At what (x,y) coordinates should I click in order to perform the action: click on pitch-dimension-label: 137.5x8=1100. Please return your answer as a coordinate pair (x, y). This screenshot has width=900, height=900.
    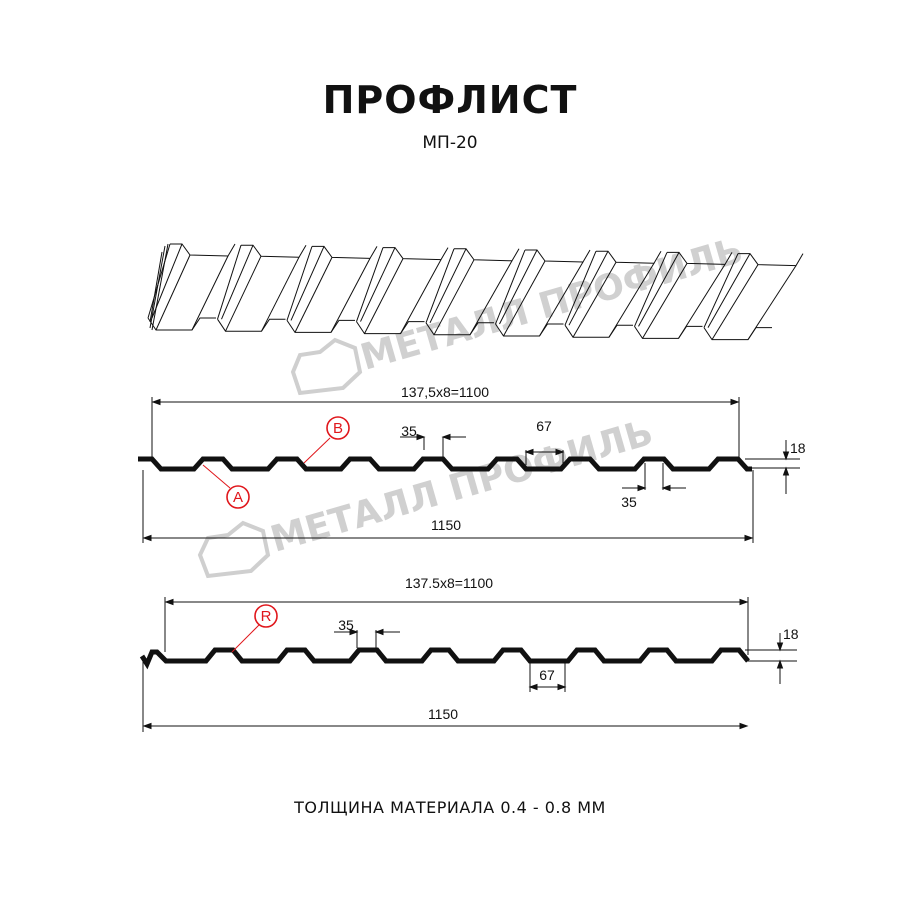
    Looking at the image, I should click on (449, 583).